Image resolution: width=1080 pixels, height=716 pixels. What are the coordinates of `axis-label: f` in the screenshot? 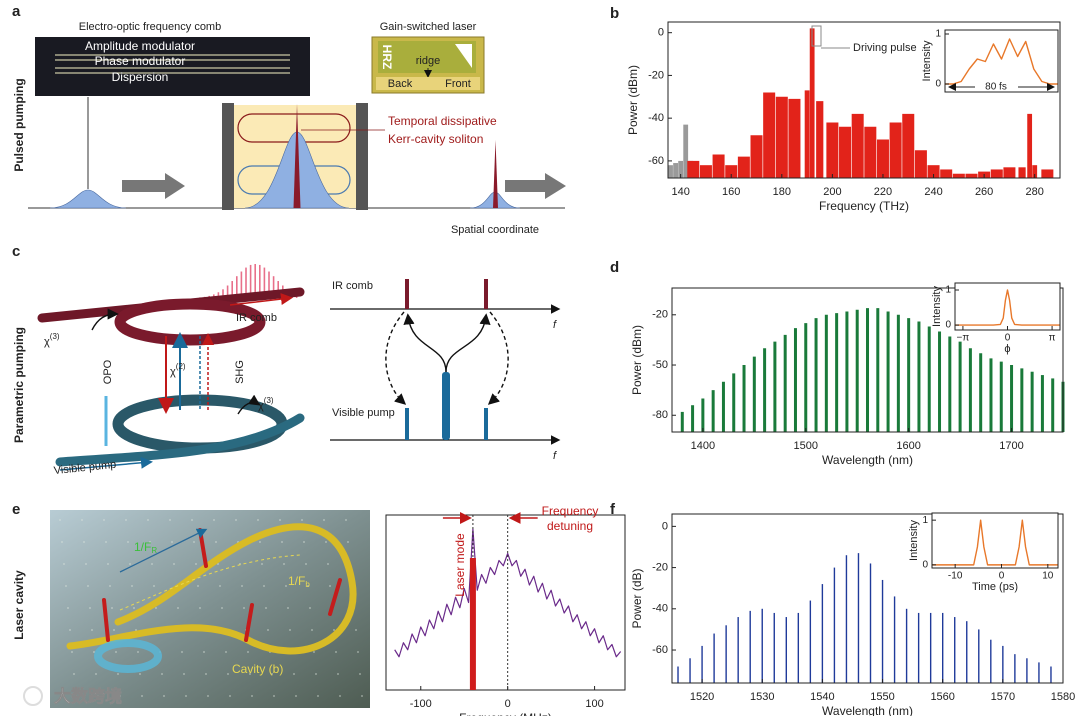 It's located at (555, 325).